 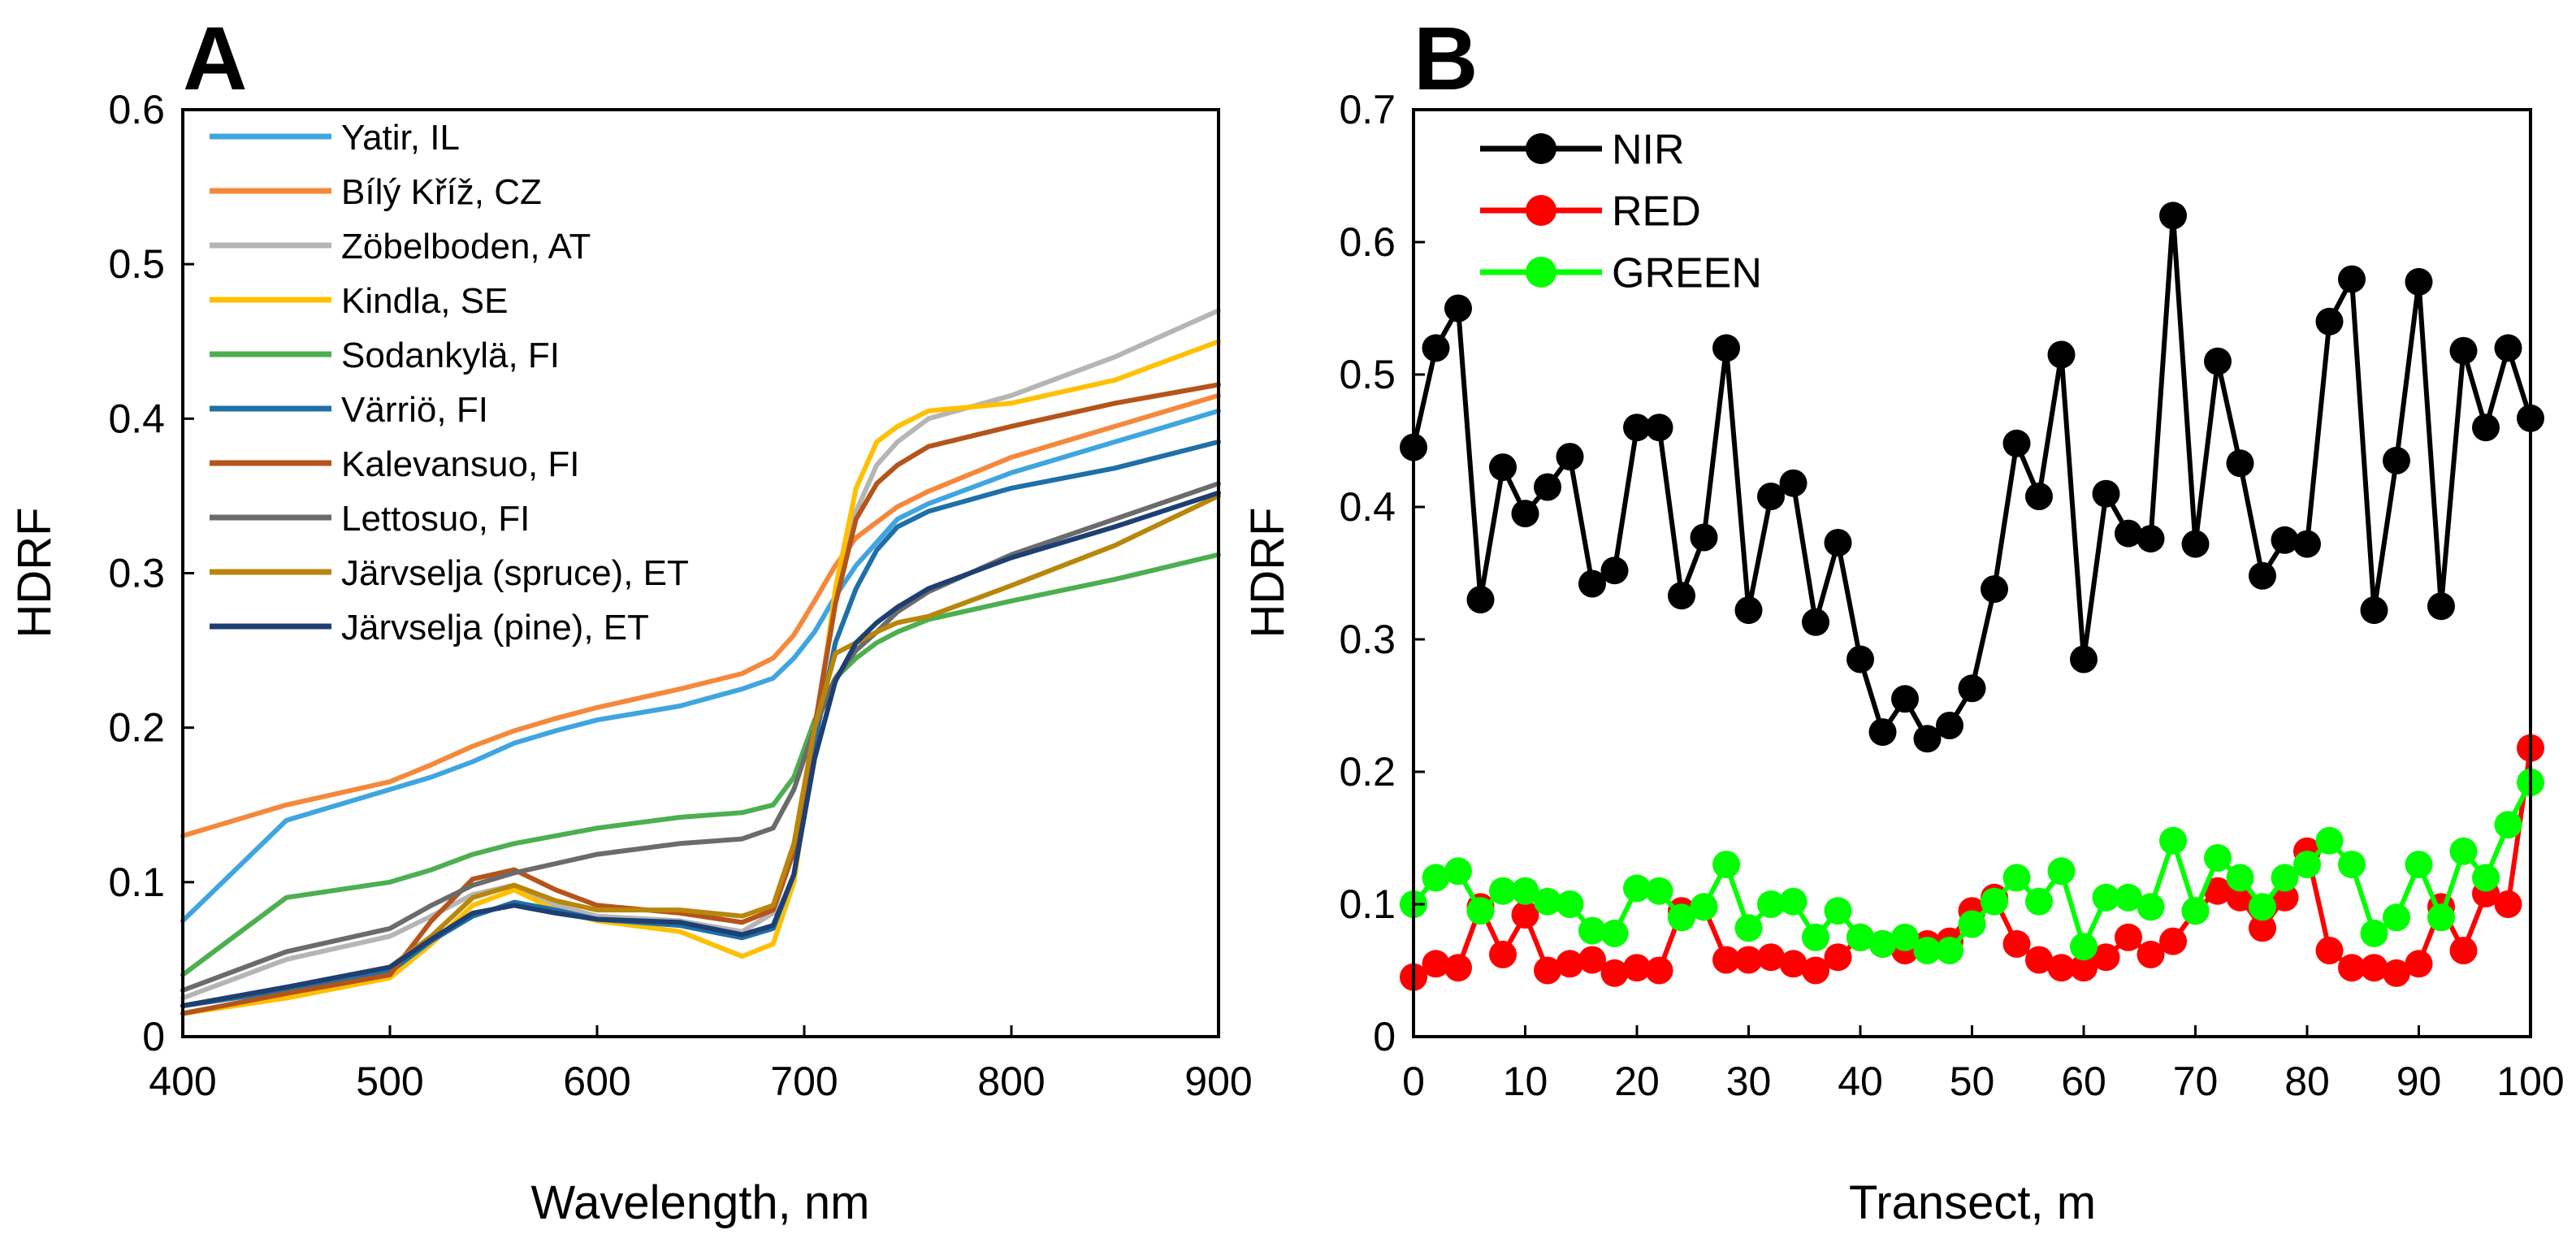 What do you see at coordinates (1749, 1081) in the screenshot?
I see `panel-b-xtick-label: 30` at bounding box center [1749, 1081].